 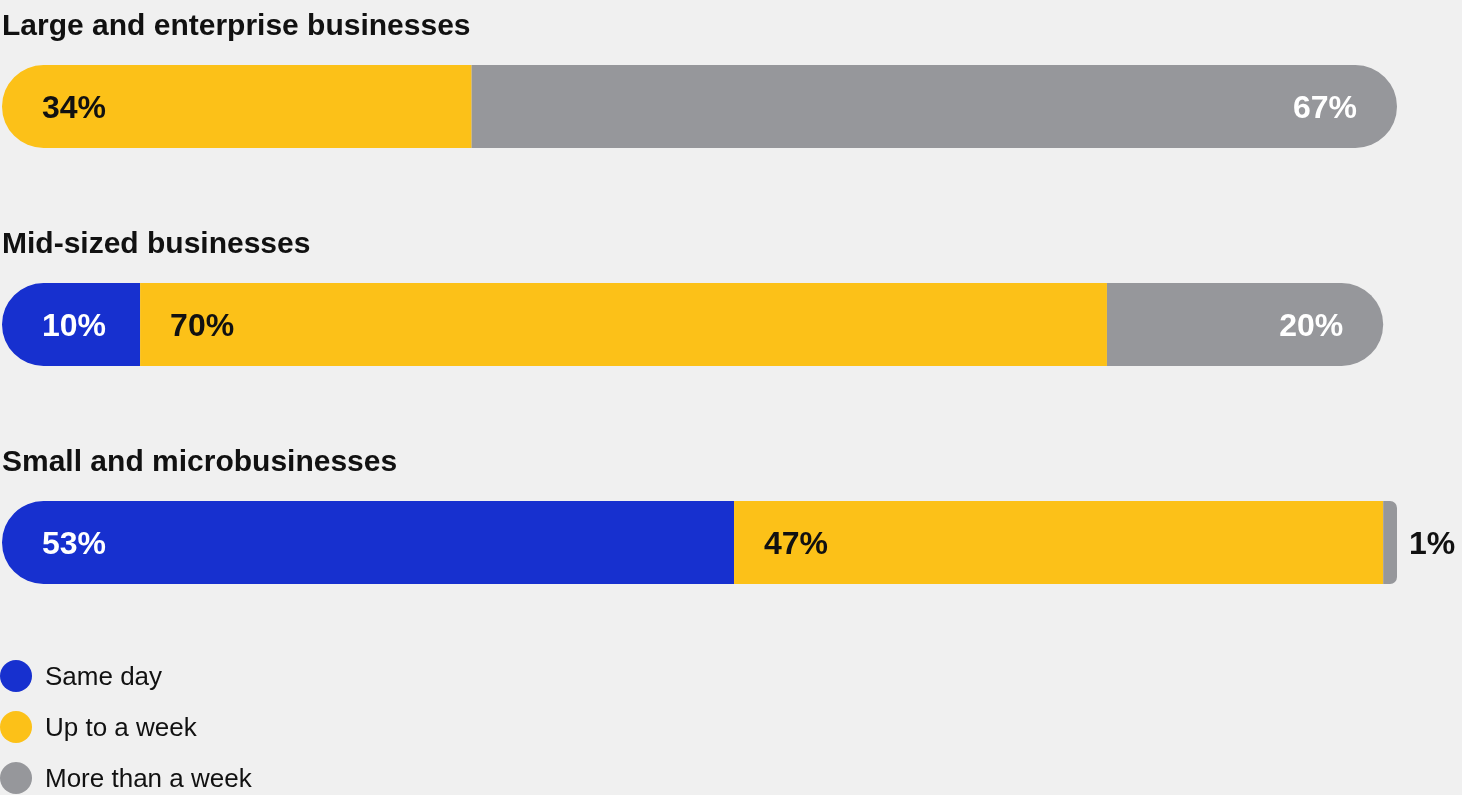 I want to click on y-tick-label: Mid-sized businesses, so click(x=156, y=242).